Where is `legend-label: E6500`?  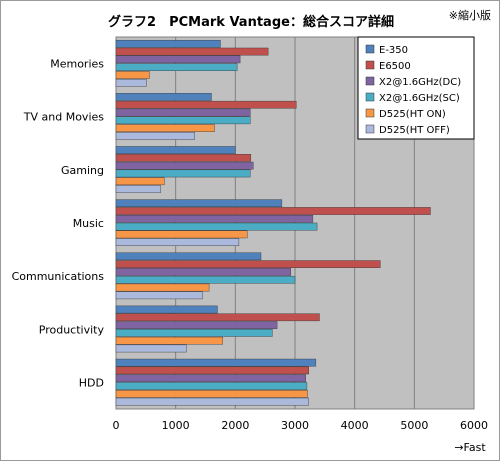 legend-label: E6500 is located at coordinates (395, 66).